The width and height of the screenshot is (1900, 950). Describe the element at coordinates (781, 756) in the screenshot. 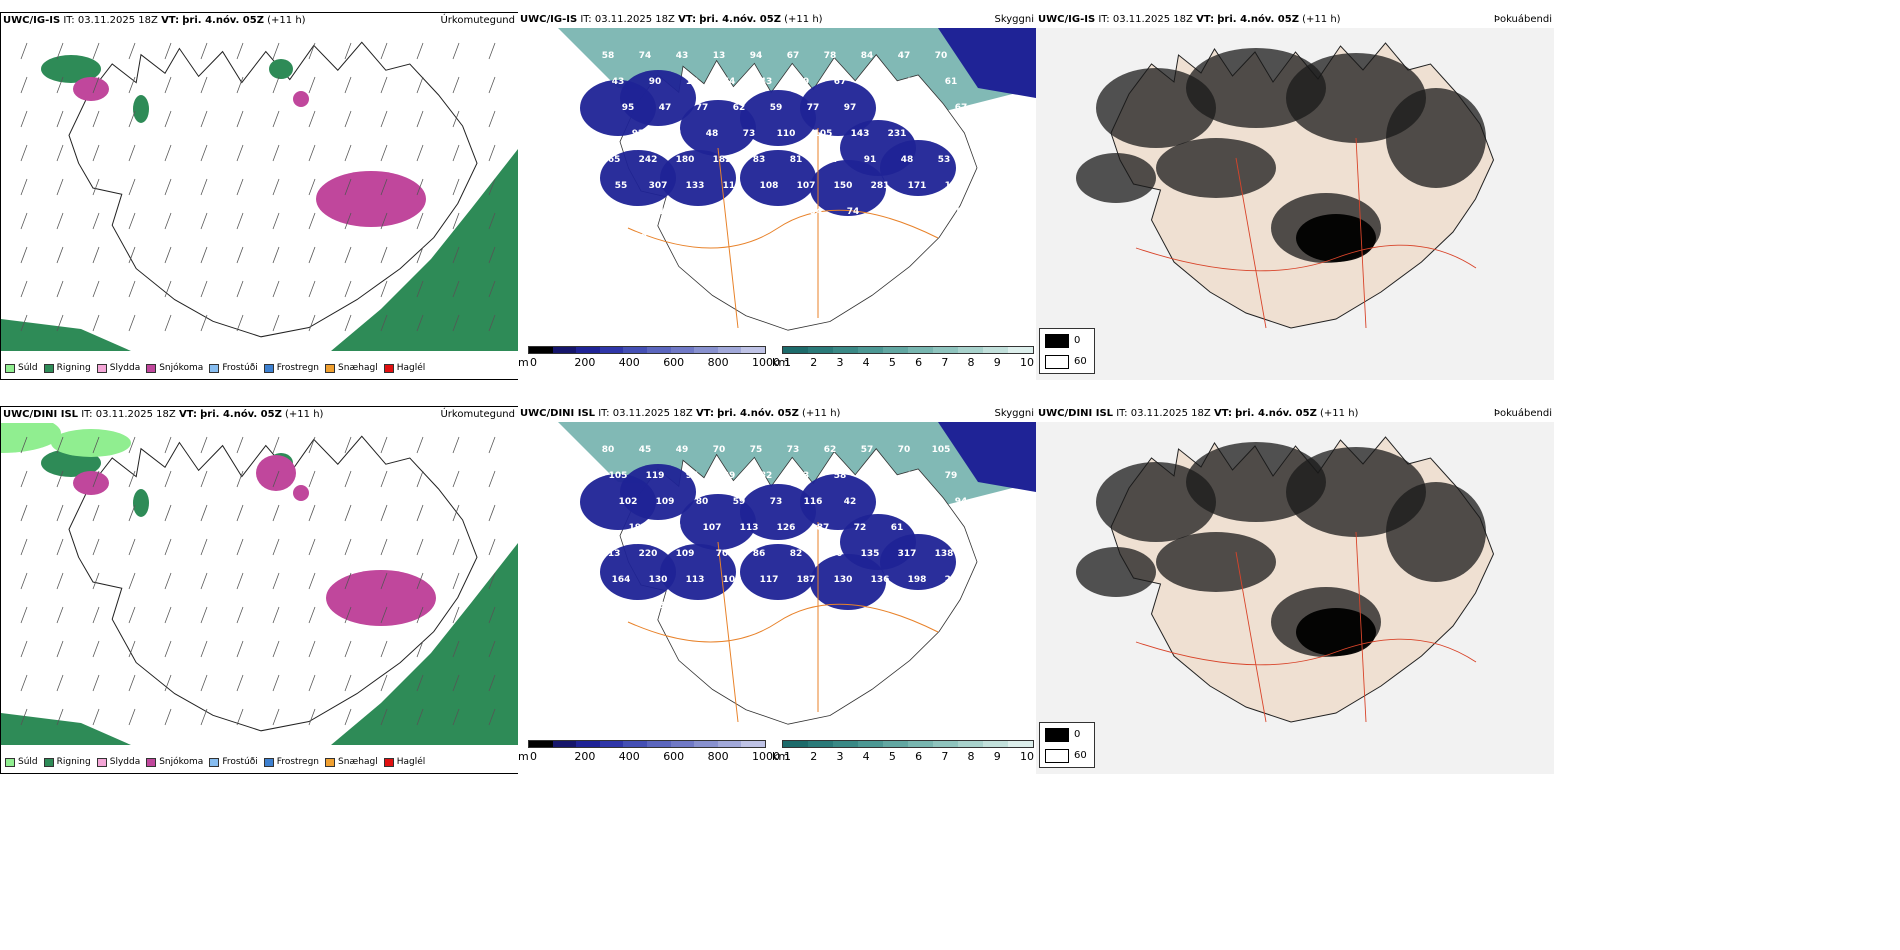

I see `colorbar-unit: km` at that location.